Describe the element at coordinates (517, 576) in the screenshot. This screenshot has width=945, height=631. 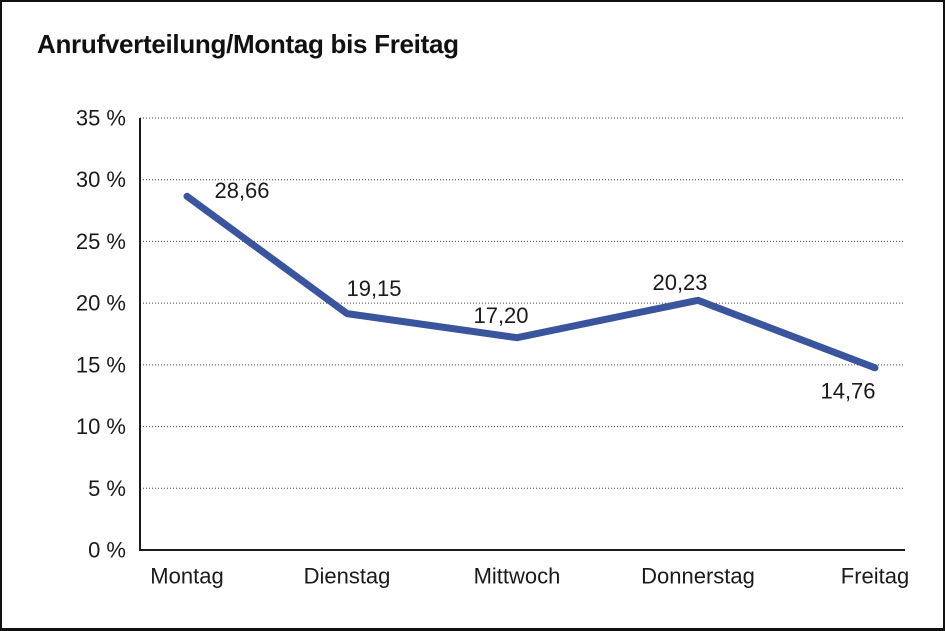
I see `x-tick-label-mittwoch: Mittwoch` at that location.